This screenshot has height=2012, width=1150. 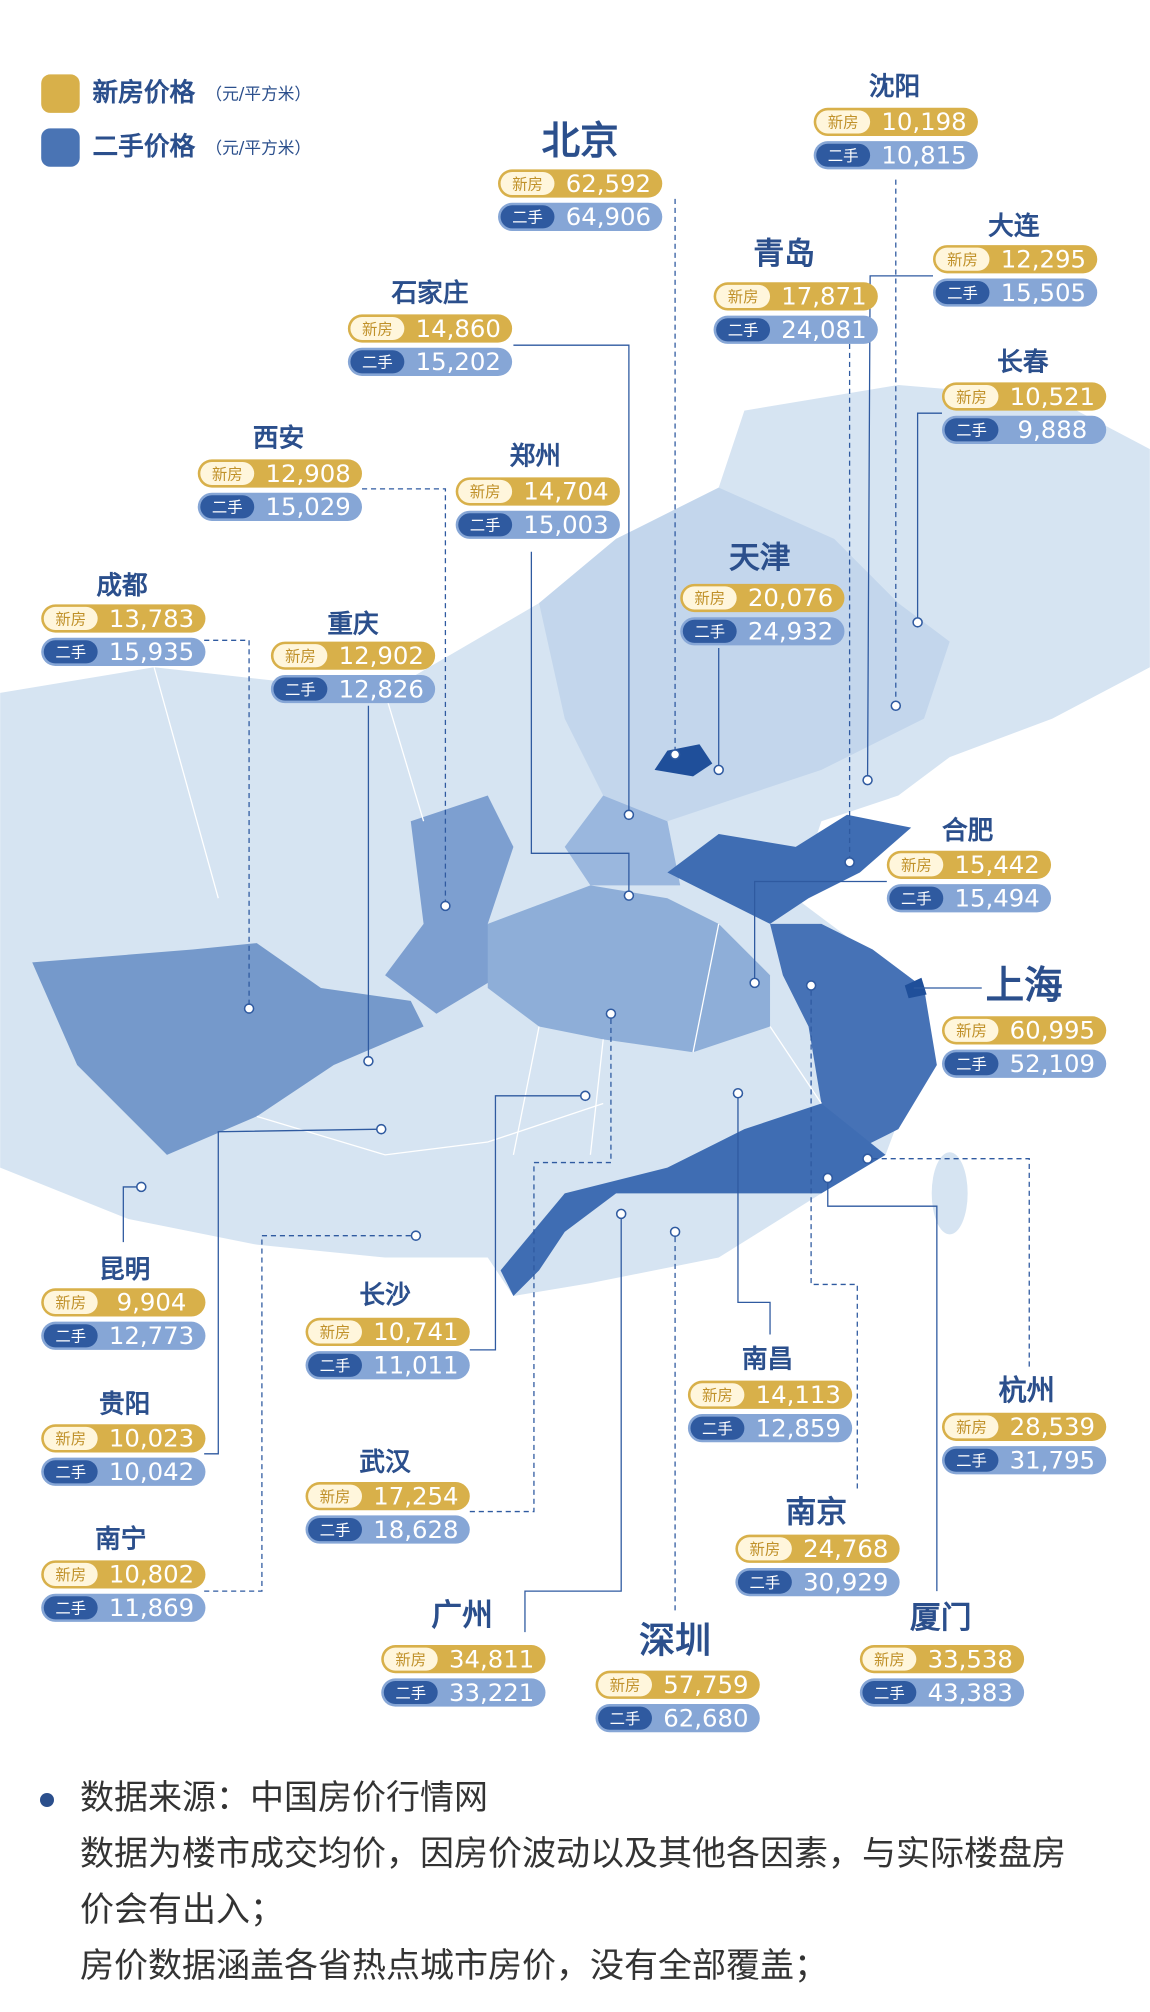 I want to click on city-name: 武汉, so click(x=385, y=1462).